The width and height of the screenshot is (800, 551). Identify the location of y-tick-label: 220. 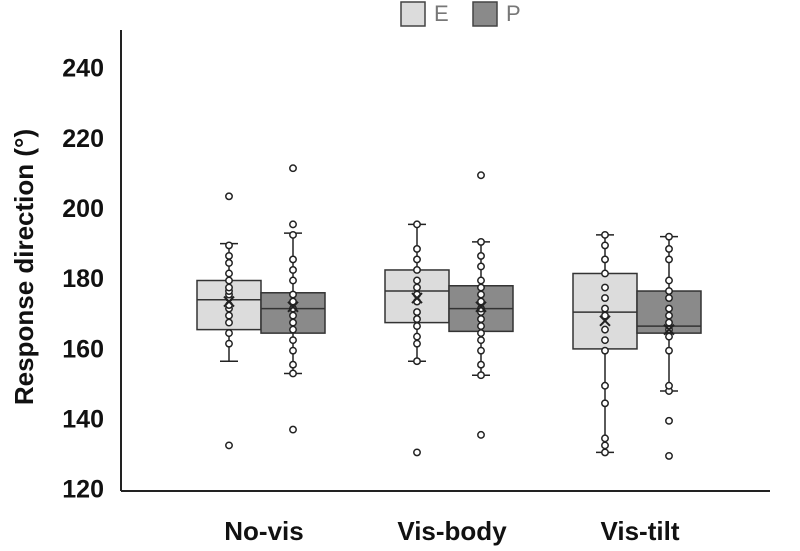
(83, 139).